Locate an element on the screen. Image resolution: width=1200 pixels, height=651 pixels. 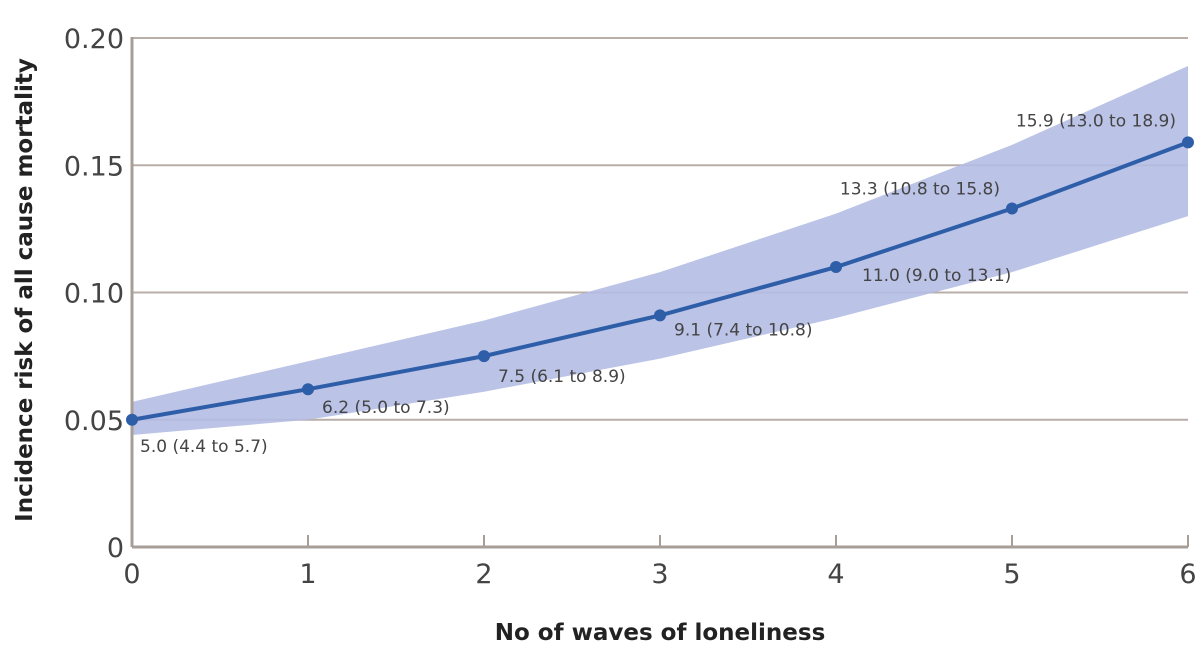
data-label: 7.5 (6.1 to 8.9) is located at coordinates (562, 377).